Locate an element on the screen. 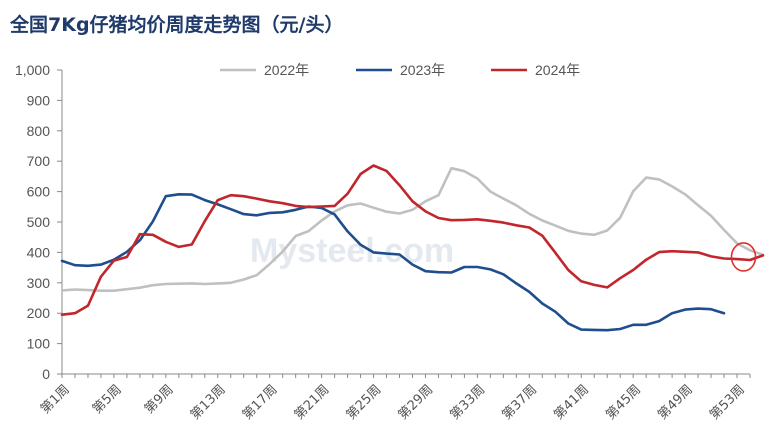  x-tick-label: 第29周 is located at coordinates (416, 402).